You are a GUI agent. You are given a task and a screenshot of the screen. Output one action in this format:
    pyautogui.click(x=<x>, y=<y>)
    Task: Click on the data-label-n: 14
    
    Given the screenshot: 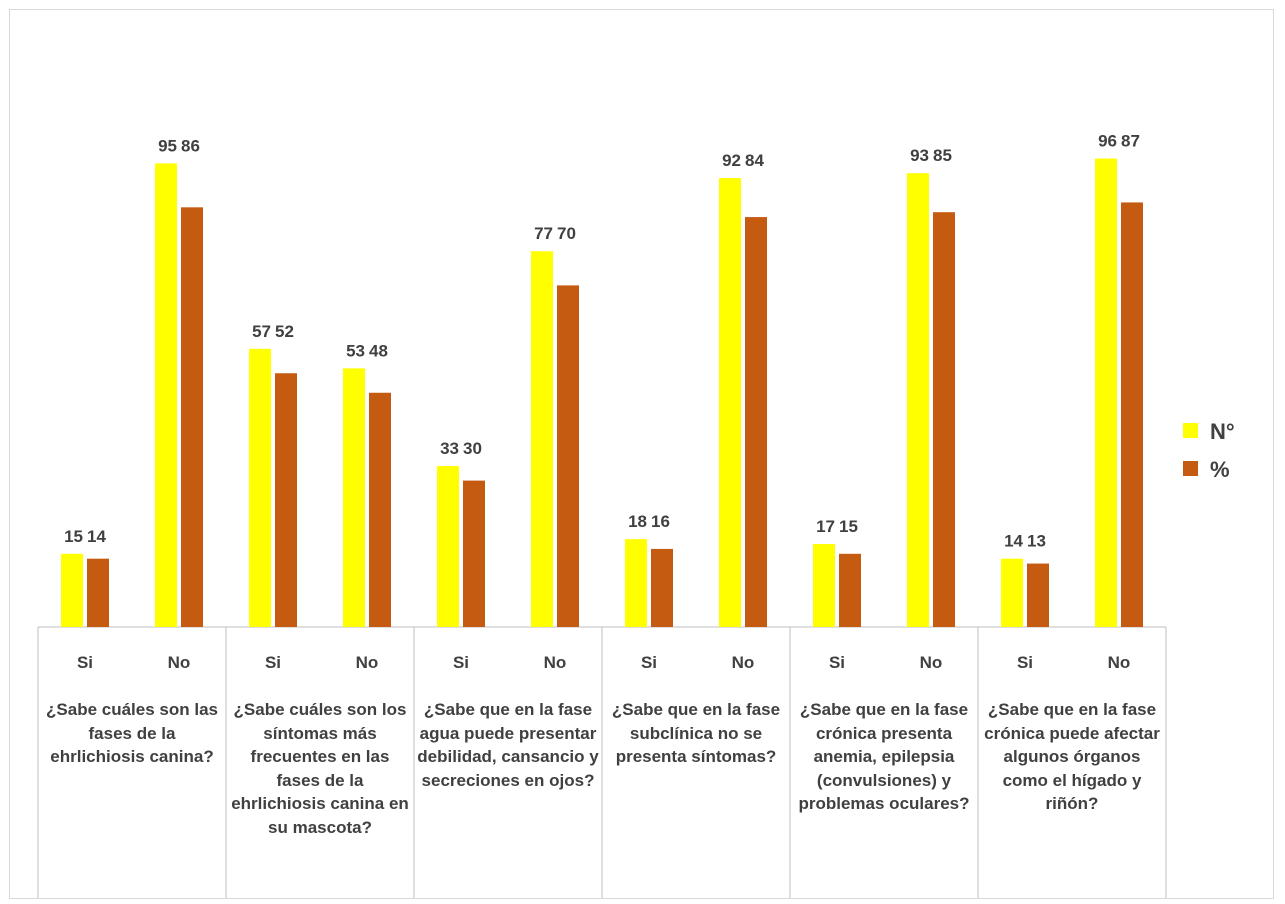 What is the action you would take?
    pyautogui.click(x=1013, y=541)
    